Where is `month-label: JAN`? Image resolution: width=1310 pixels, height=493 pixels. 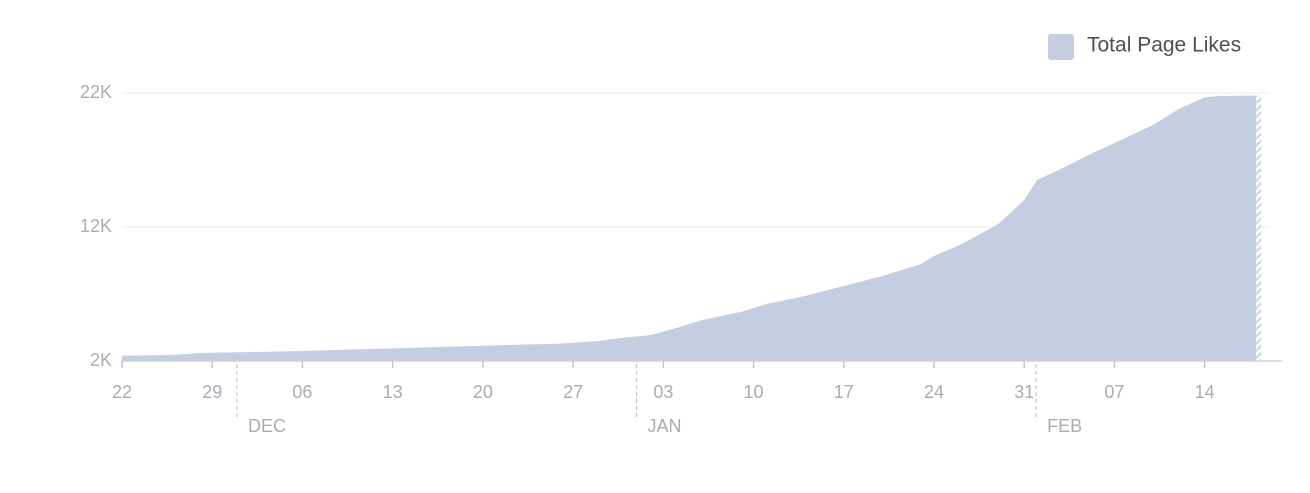 month-label: JAN is located at coordinates (665, 426).